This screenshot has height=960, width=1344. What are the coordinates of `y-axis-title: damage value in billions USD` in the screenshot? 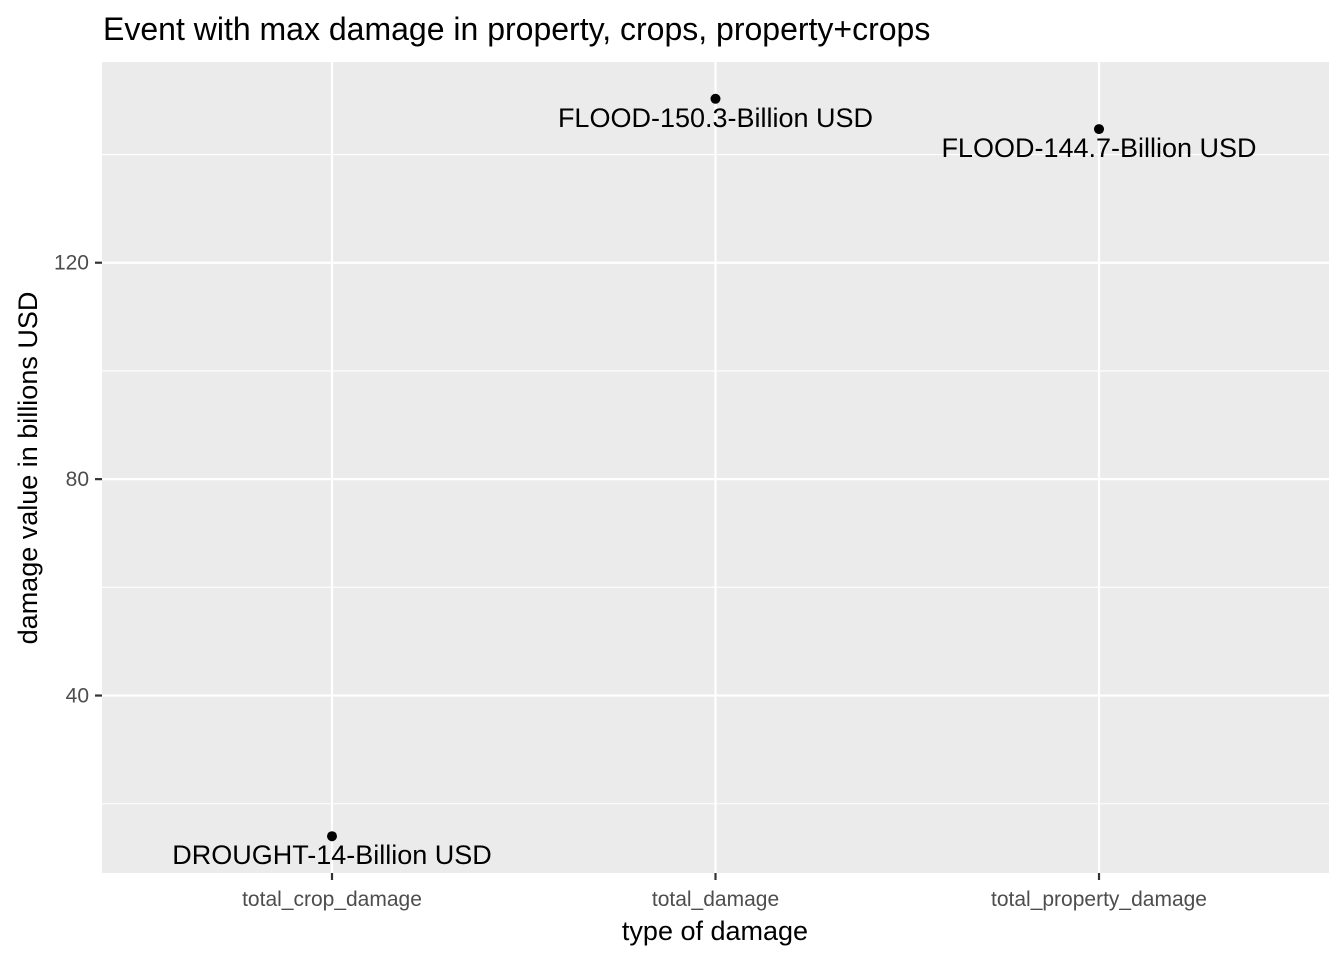 It's located at (28, 468).